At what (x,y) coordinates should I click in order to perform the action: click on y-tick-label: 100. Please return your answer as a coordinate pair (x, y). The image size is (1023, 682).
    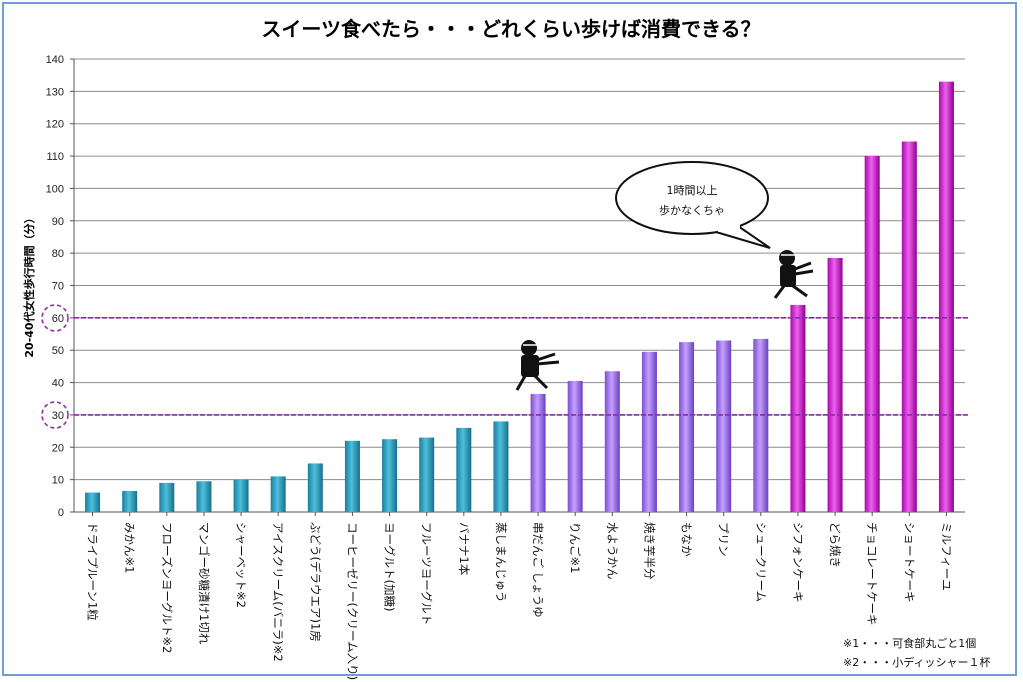
    Looking at the image, I should click on (55, 189).